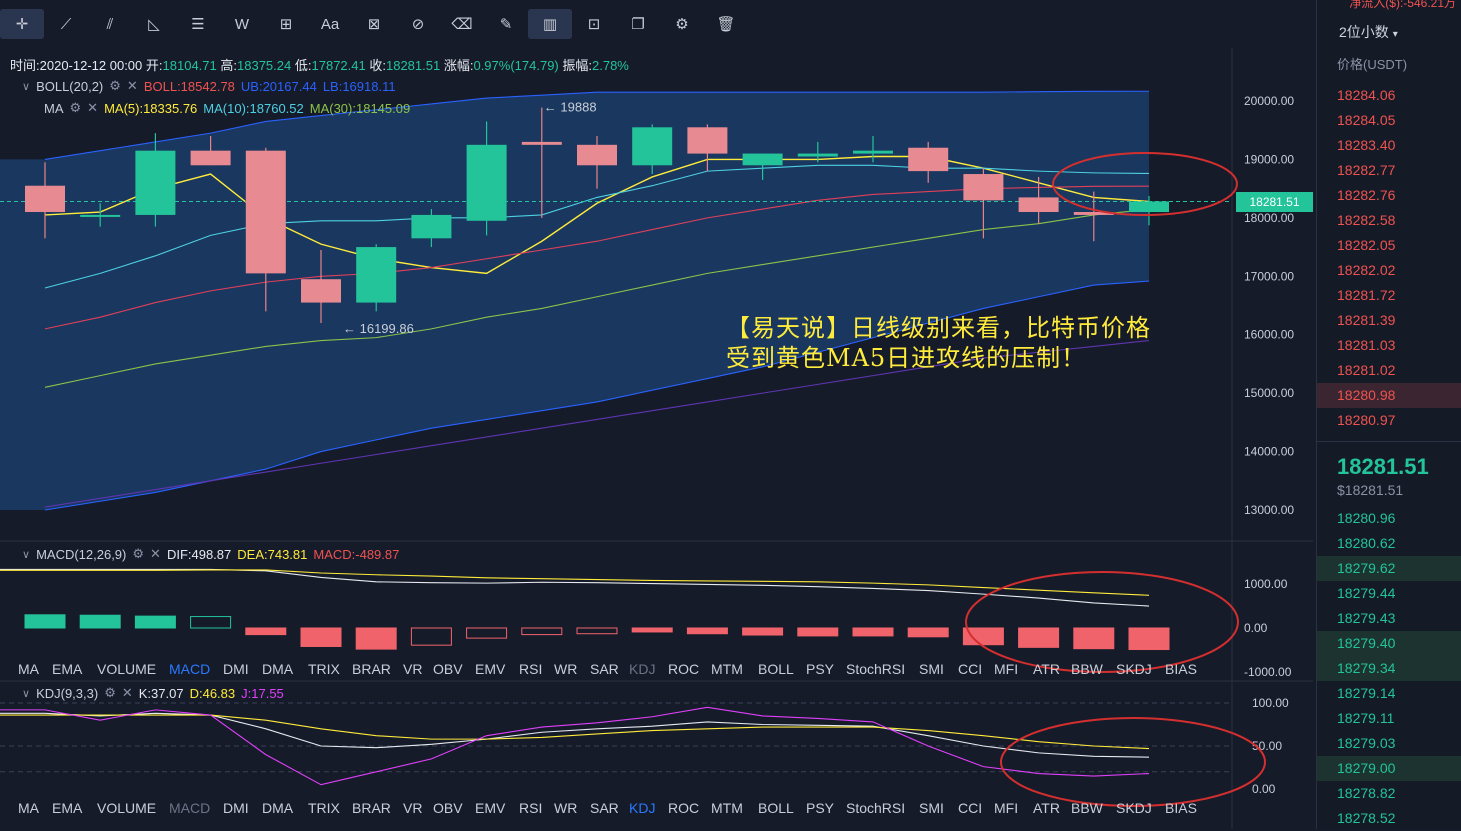  Describe the element at coordinates (506, 24) in the screenshot. I see `brush-icon: ✎` at that location.